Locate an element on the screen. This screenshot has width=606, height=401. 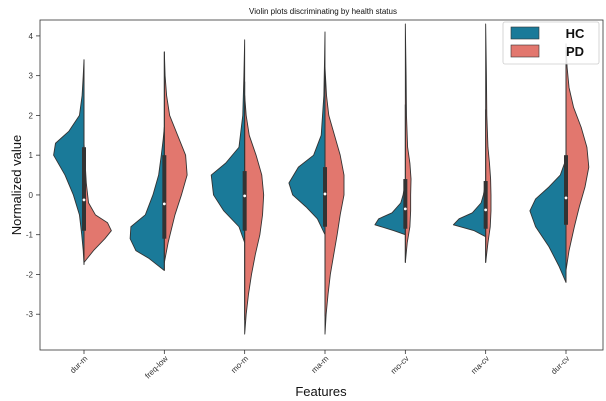
median-dot-ma-cv is located at coordinates (486, 210).